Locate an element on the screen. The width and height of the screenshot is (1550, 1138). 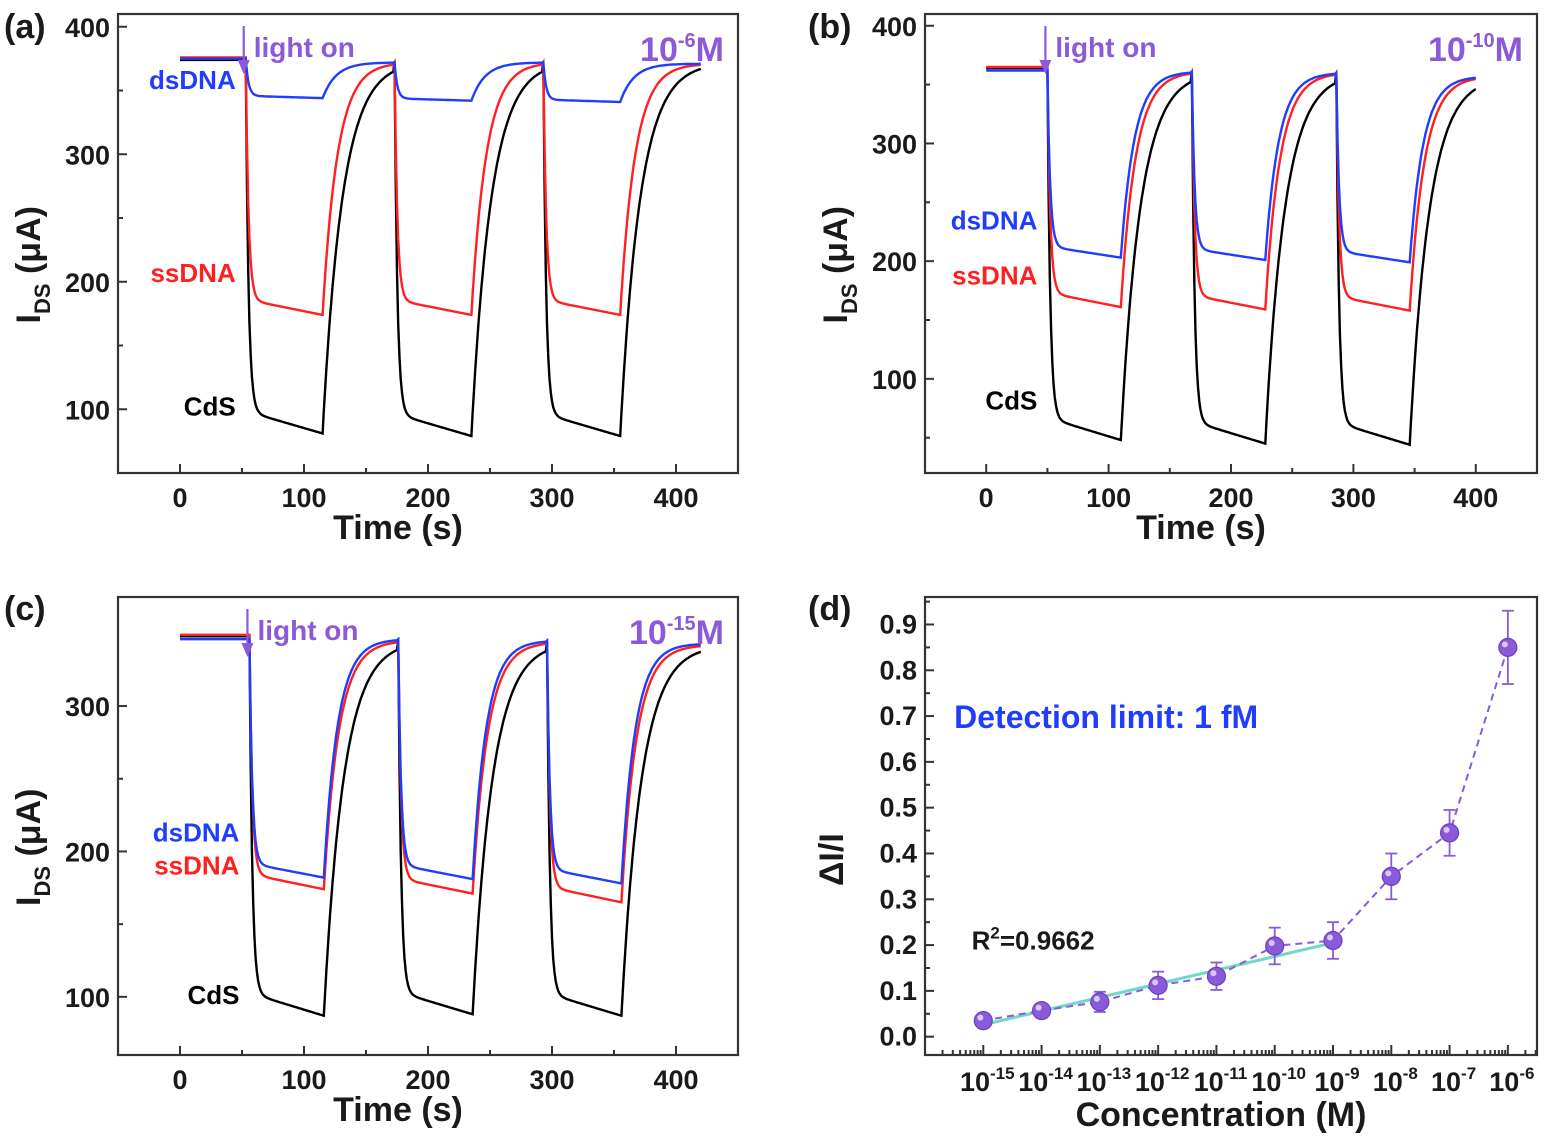
y-tick-label: 0.3 is located at coordinates (898, 899).